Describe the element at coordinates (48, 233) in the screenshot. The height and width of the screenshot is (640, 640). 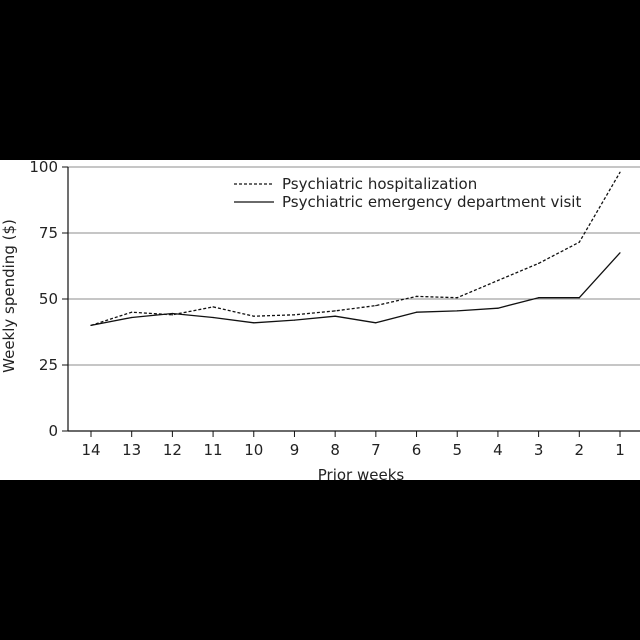
I see `y-tick-label-75: 75` at that location.